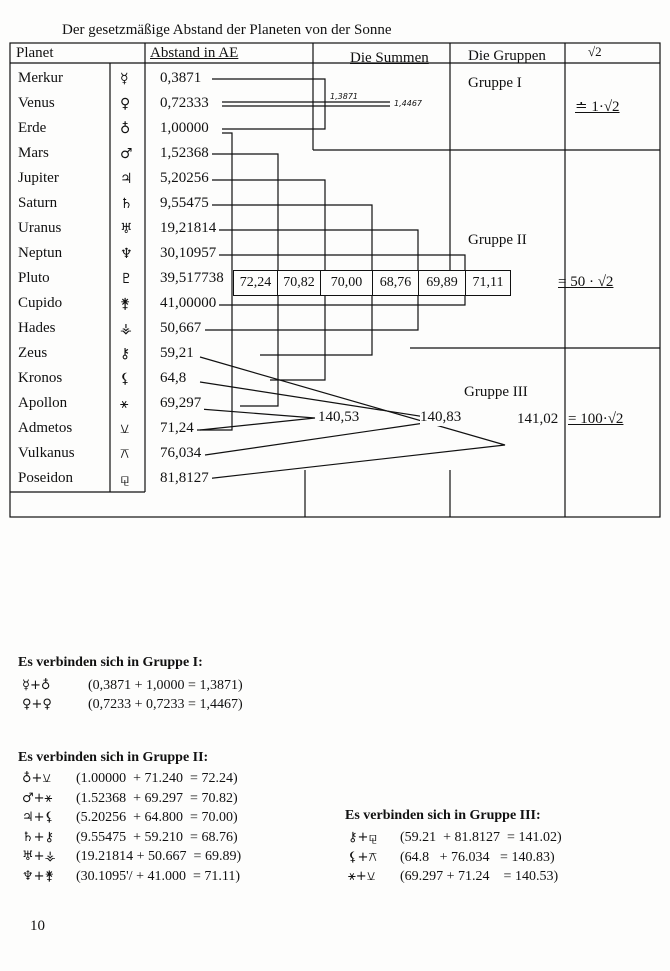 The width and height of the screenshot is (670, 971). What do you see at coordinates (190, 253) in the screenshot?
I see `planet-distance: 30,10957` at bounding box center [190, 253].